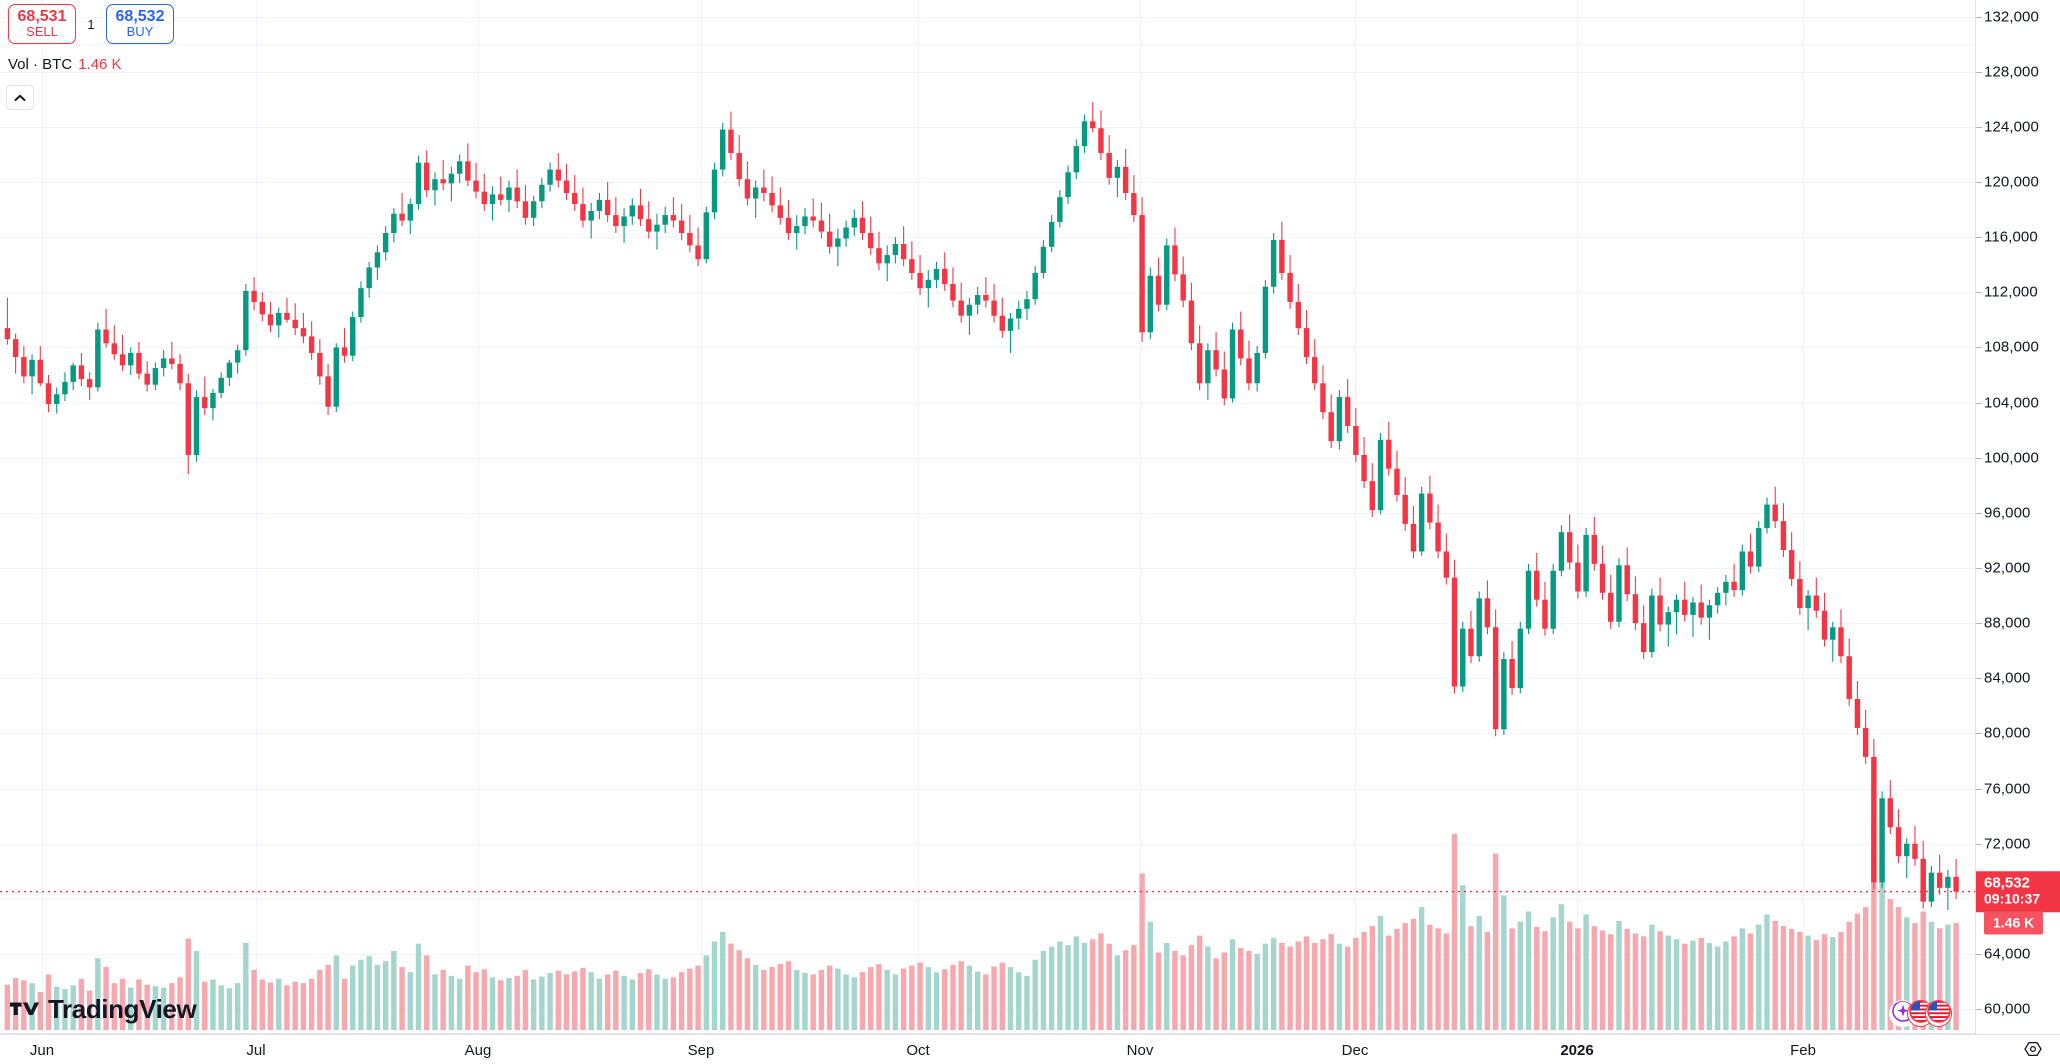 The image size is (2060, 1064). Describe the element at coordinates (91, 24) in the screenshot. I see `order-quantity: 1` at that location.